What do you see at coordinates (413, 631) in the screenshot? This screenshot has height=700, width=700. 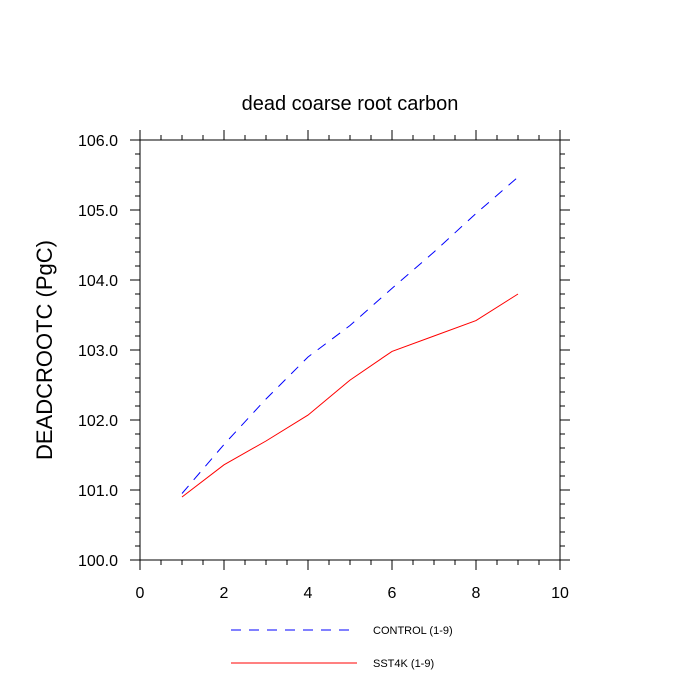 I see `legend-label: CONTROL (1-9)` at bounding box center [413, 631].